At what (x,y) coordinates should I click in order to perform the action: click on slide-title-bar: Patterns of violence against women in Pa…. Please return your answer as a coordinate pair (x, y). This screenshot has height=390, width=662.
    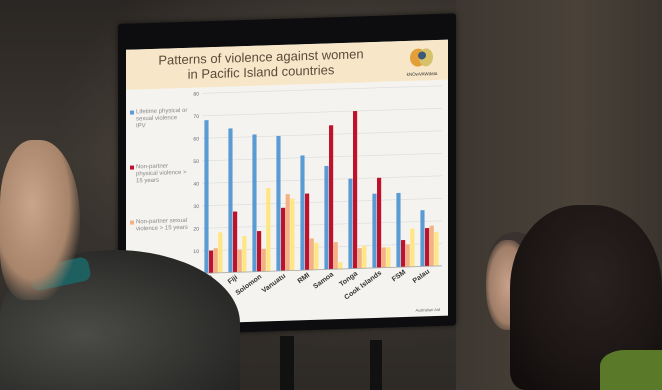
    Looking at the image, I should click on (287, 64).